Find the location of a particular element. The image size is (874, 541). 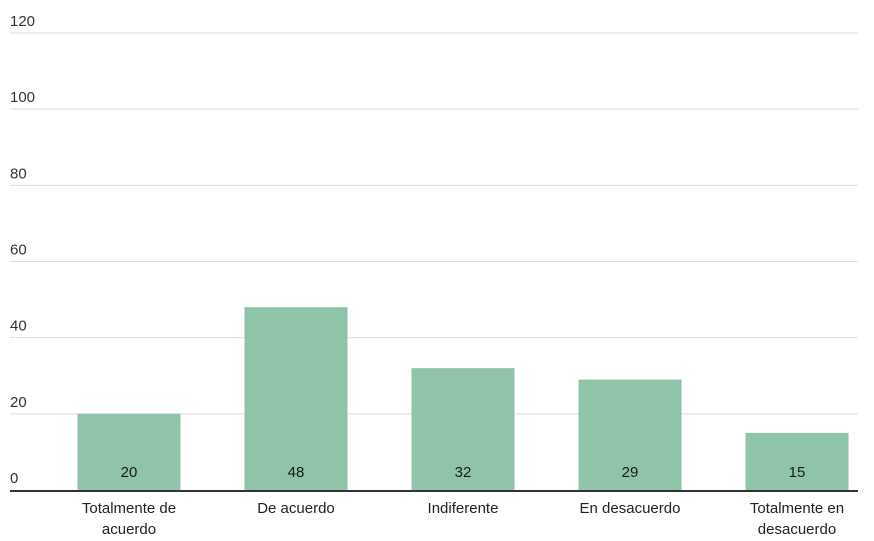

y-axis-tick-labels: 0 20 40 60 80 100 120 is located at coordinates (22, 250).